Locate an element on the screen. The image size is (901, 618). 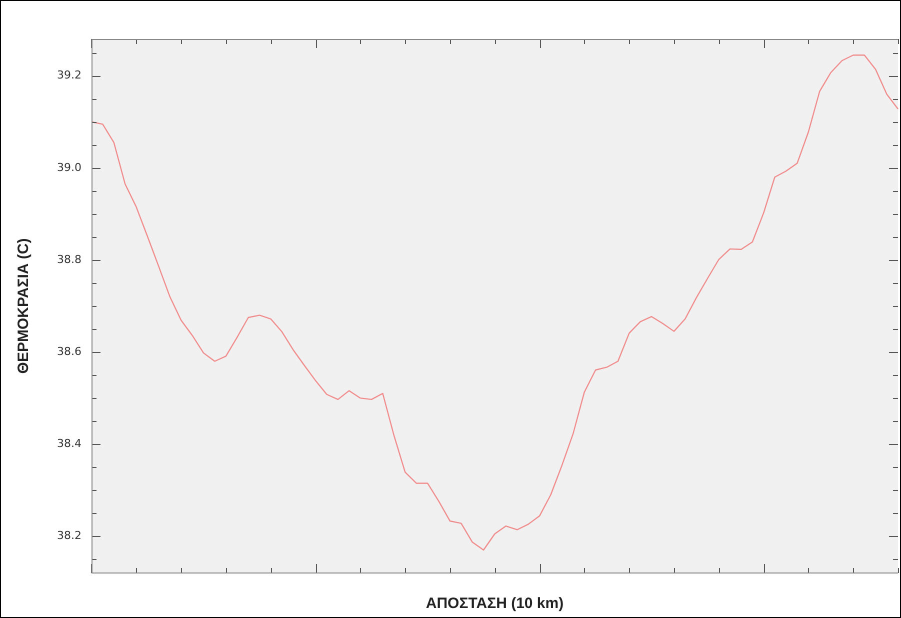
y-axis-title: ΘΕΡΜΟΚΡΑΣΙΑ (C) is located at coordinates (23, 306).